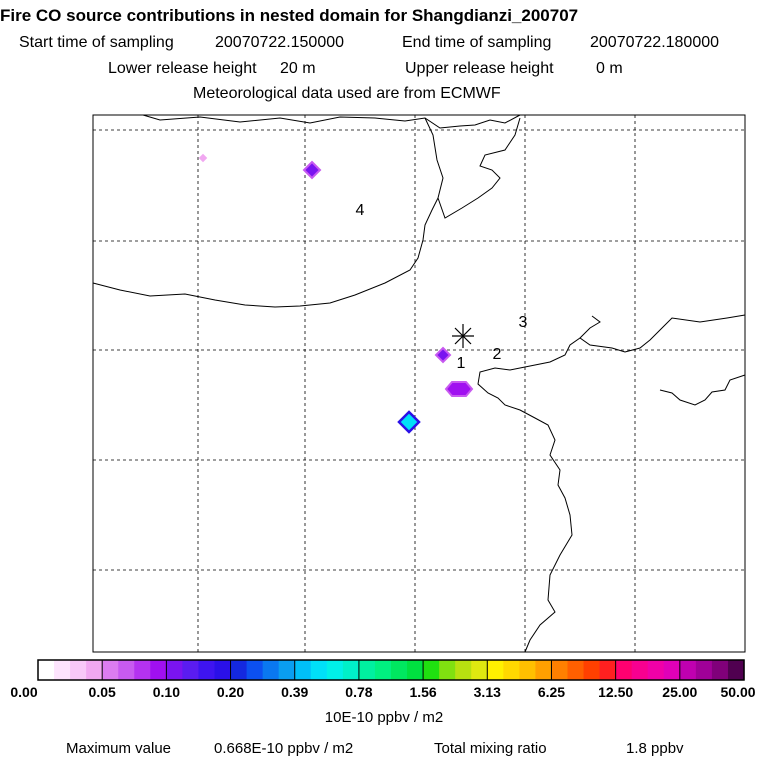  I want to click on region-label-3: 3, so click(523, 322).